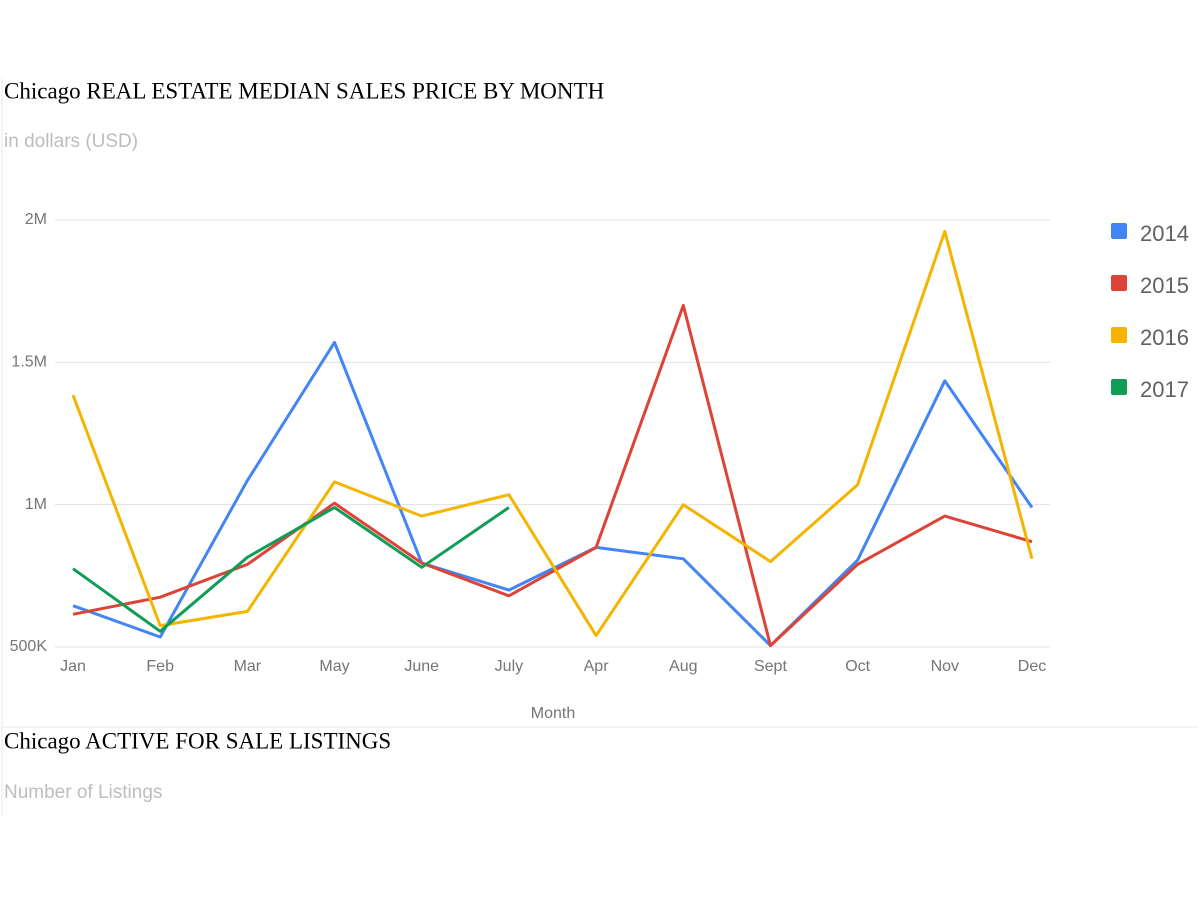  I want to click on legend-label: 2014, so click(1164, 233).